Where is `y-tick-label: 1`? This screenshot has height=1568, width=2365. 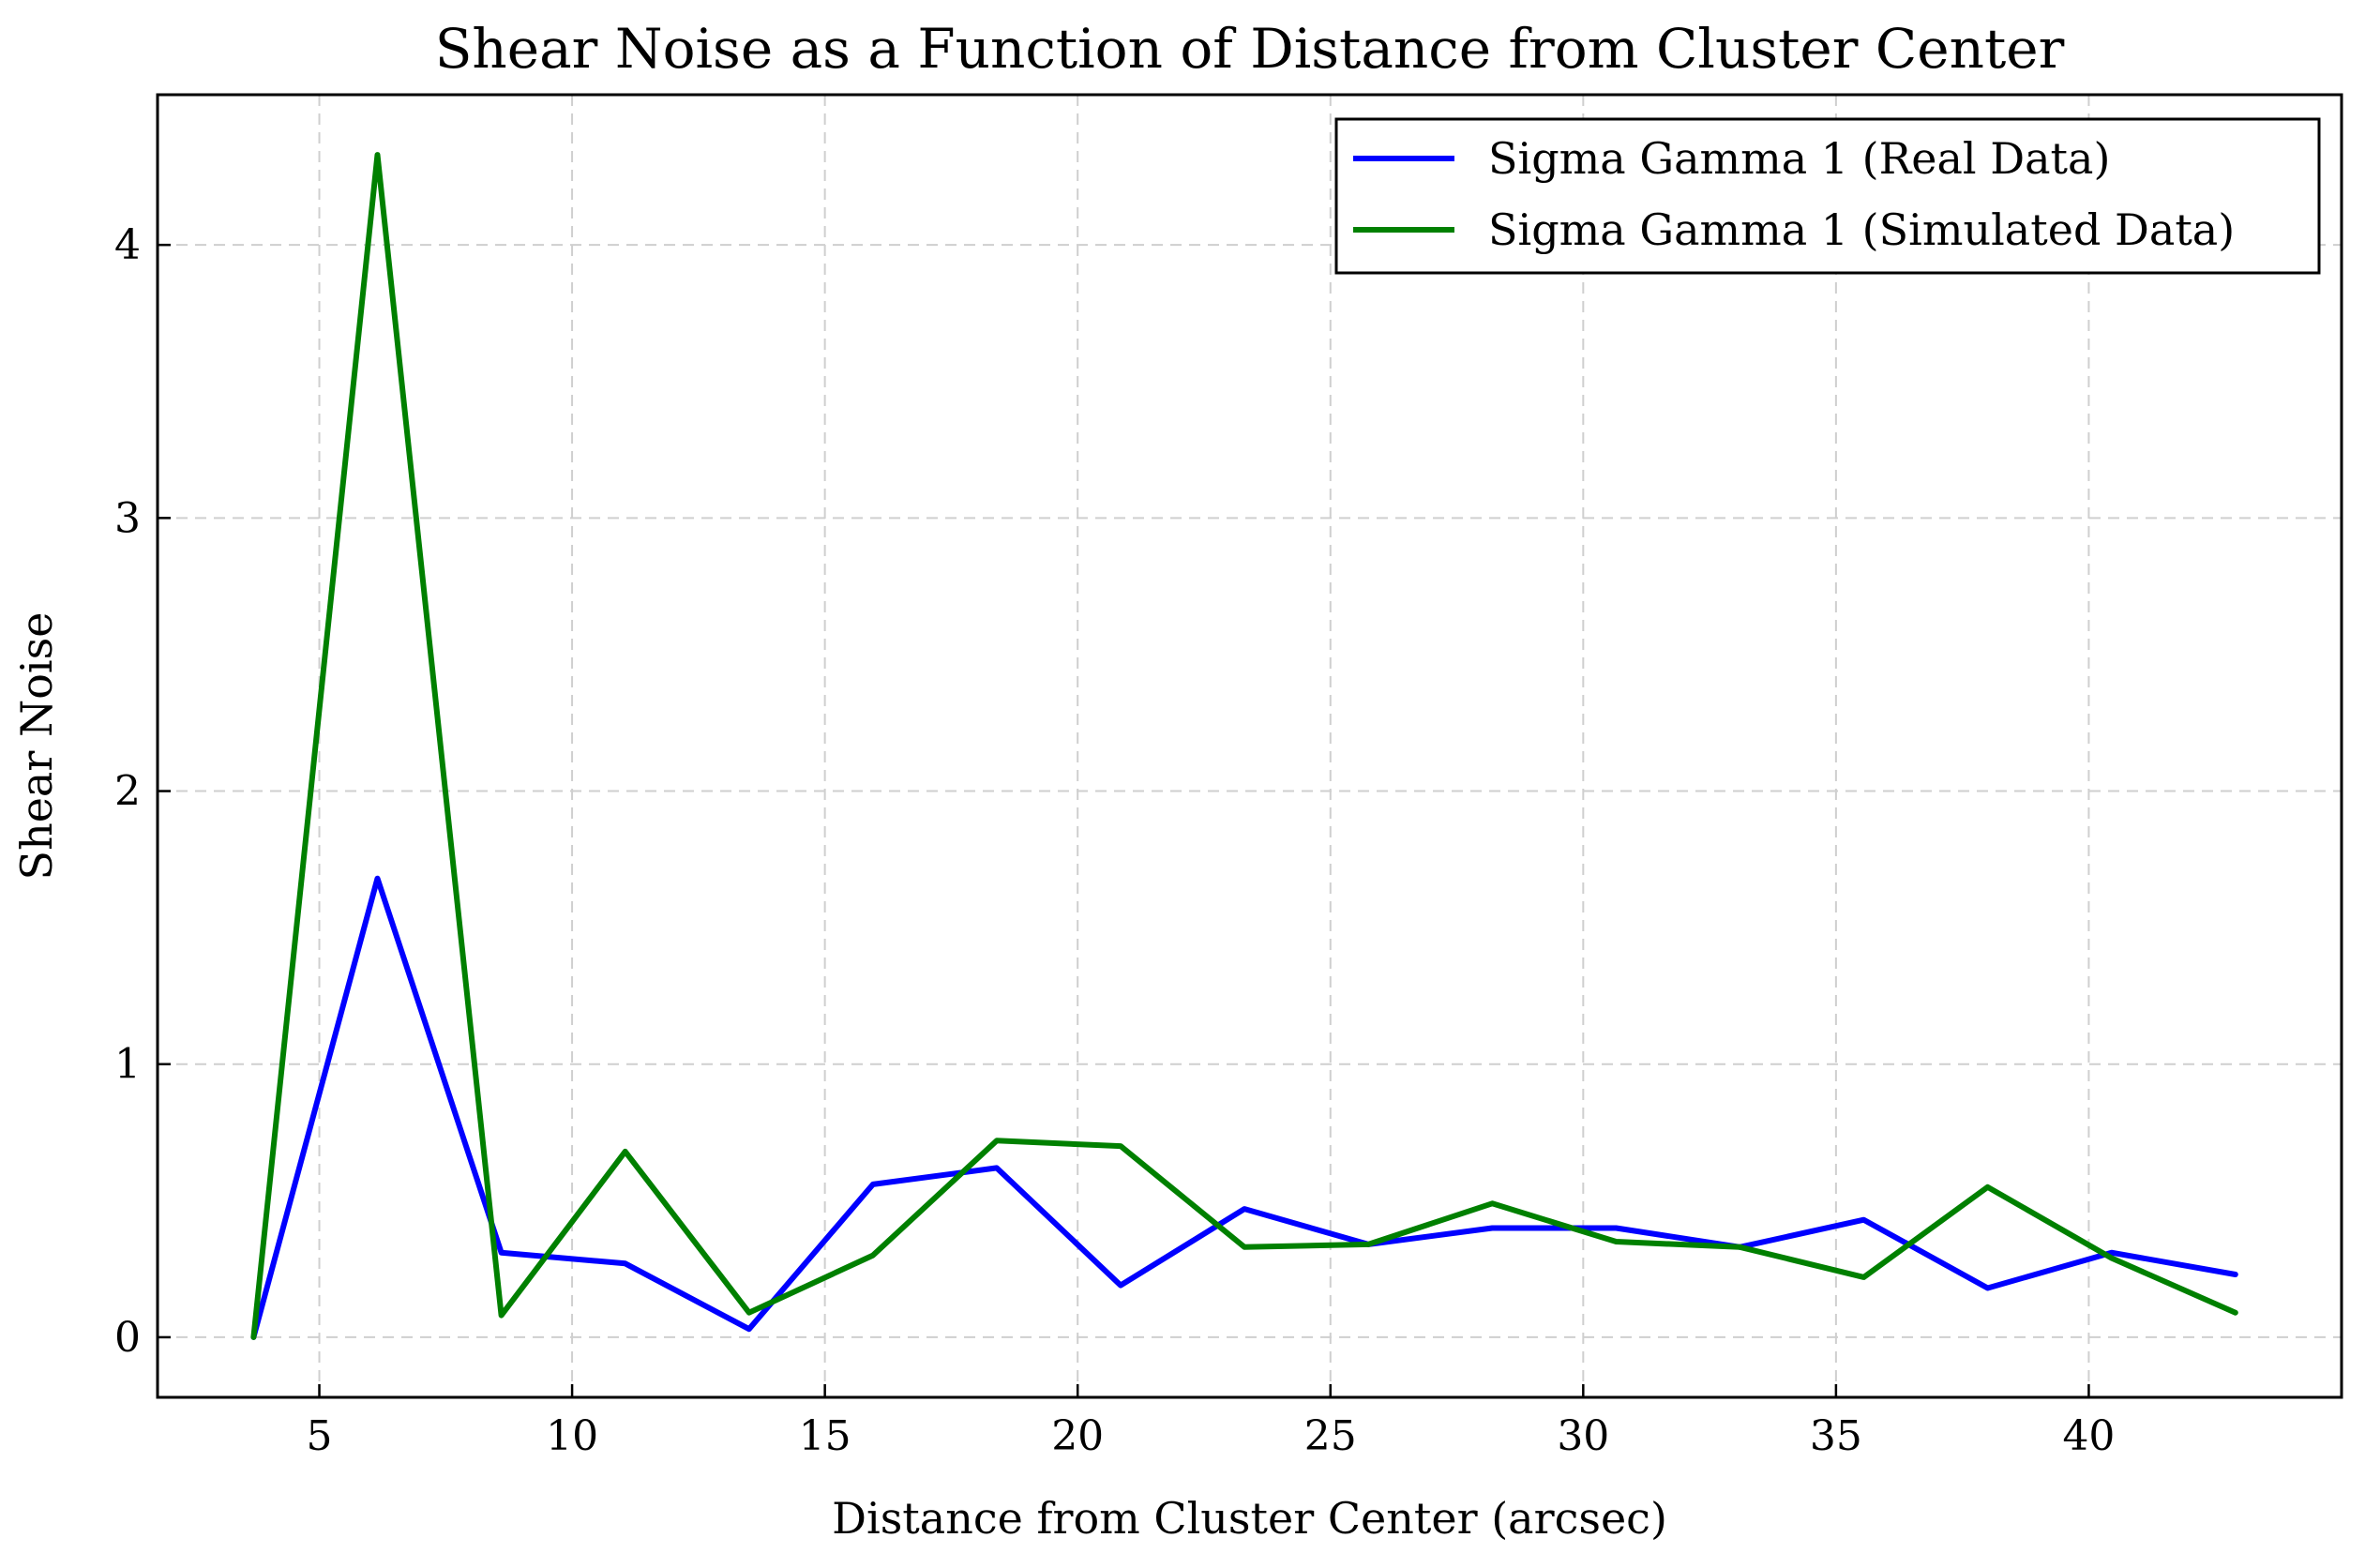
y-tick-label: 1 is located at coordinates (127, 1065).